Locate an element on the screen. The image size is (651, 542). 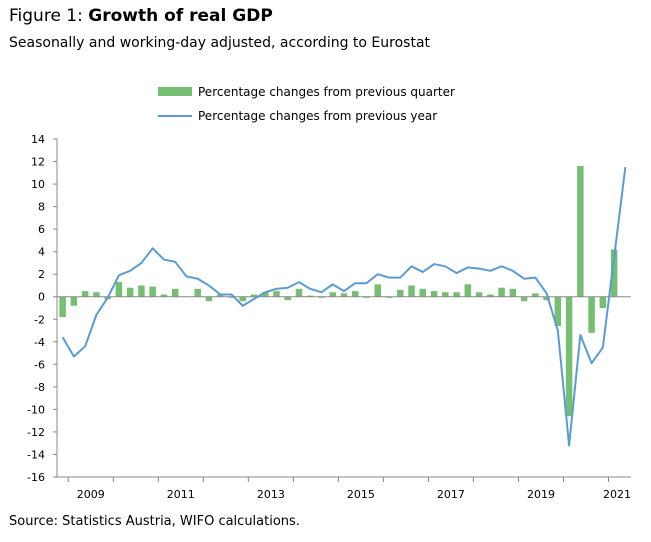
x-axis-ticks: 2009 2011 2013 2015 2017 2019 2021 is located at coordinates (349, 489).